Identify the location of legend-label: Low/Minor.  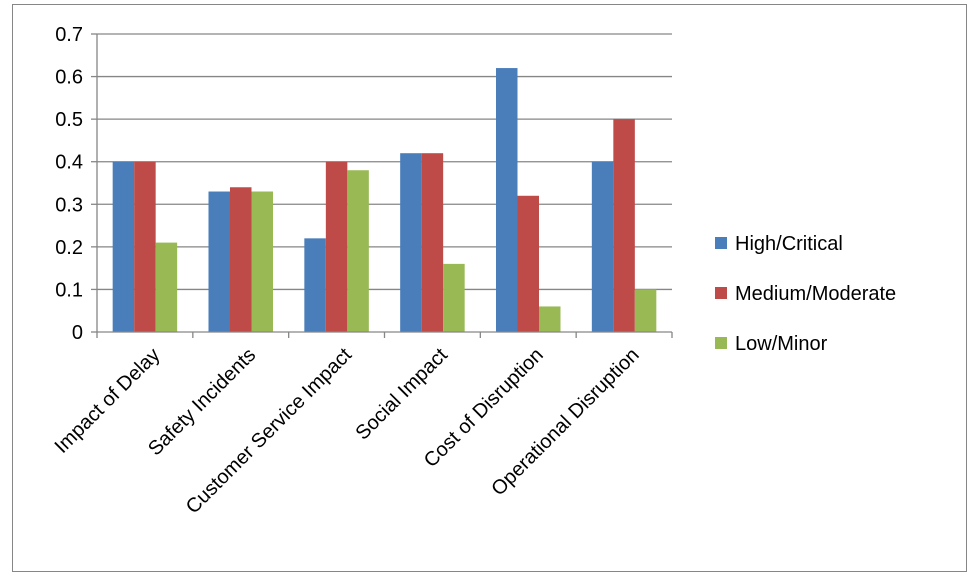
(781, 344).